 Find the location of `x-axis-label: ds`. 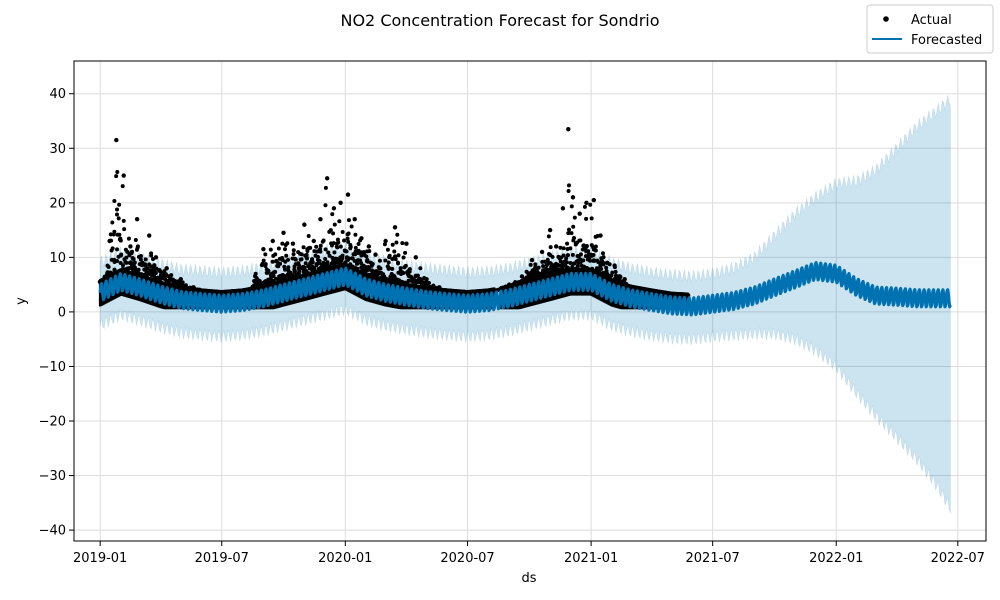

x-axis-label: ds is located at coordinates (528, 578).